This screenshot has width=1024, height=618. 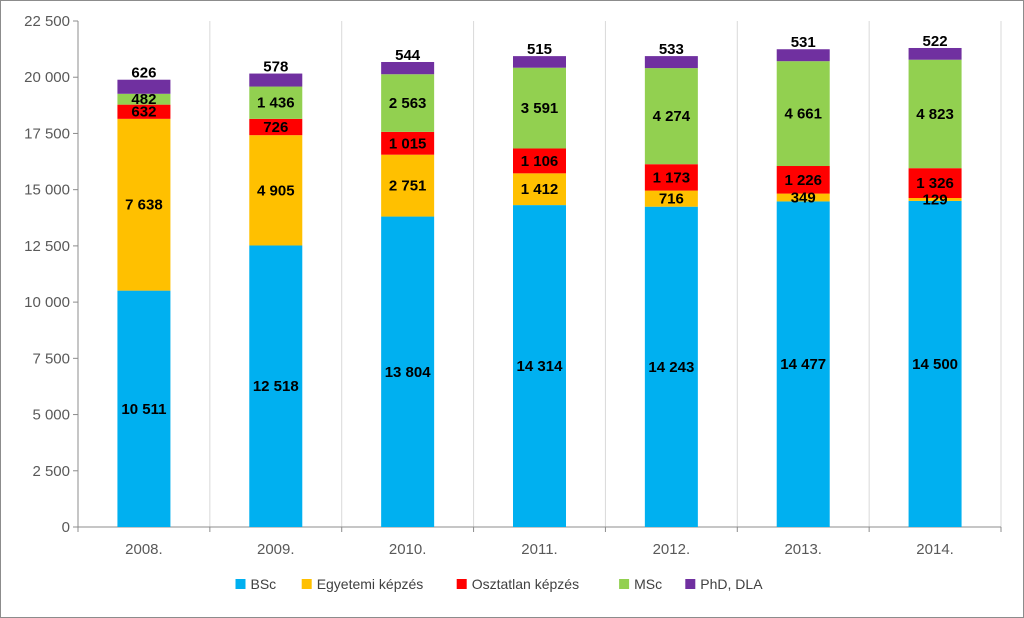 I want to click on y-tick-label: 7 500, so click(x=51, y=358).